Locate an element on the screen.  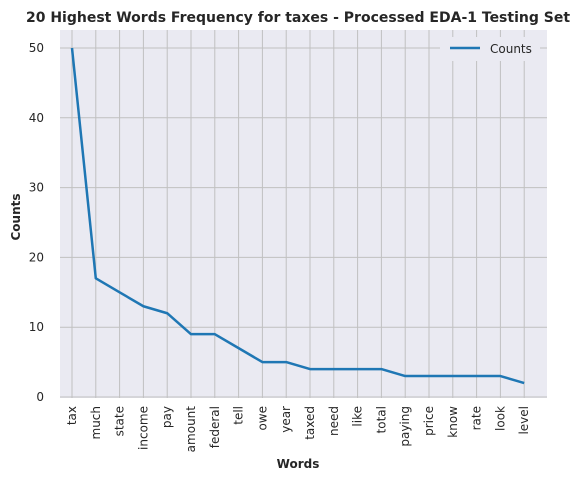
x-axis-label: Words is located at coordinates (298, 464).